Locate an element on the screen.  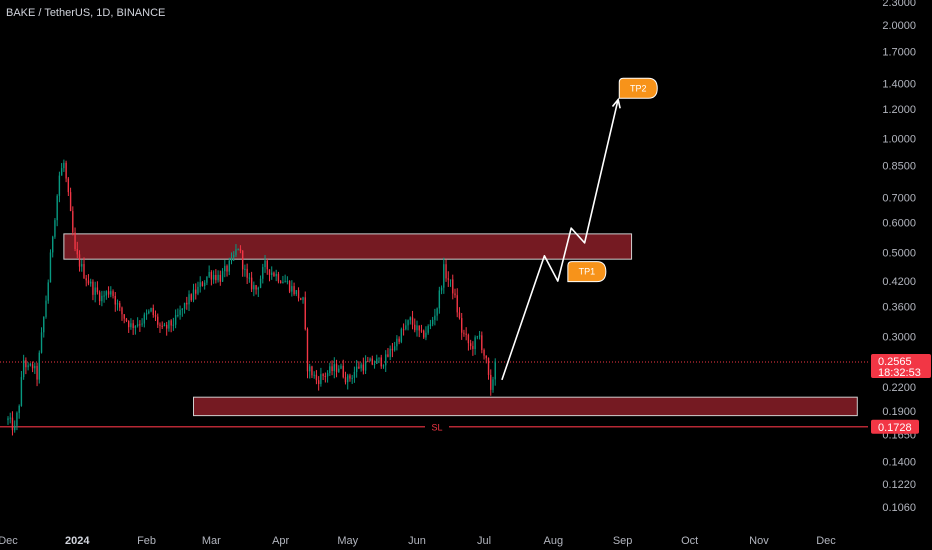
x-tick-label: Sep is located at coordinates (623, 541).